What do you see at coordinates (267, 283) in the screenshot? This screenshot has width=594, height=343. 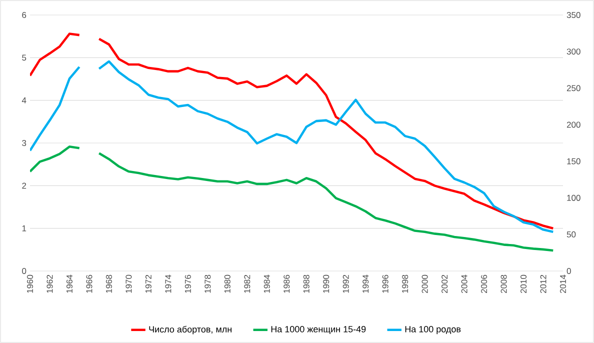 I see `x-tick-label: 1984` at bounding box center [267, 283].